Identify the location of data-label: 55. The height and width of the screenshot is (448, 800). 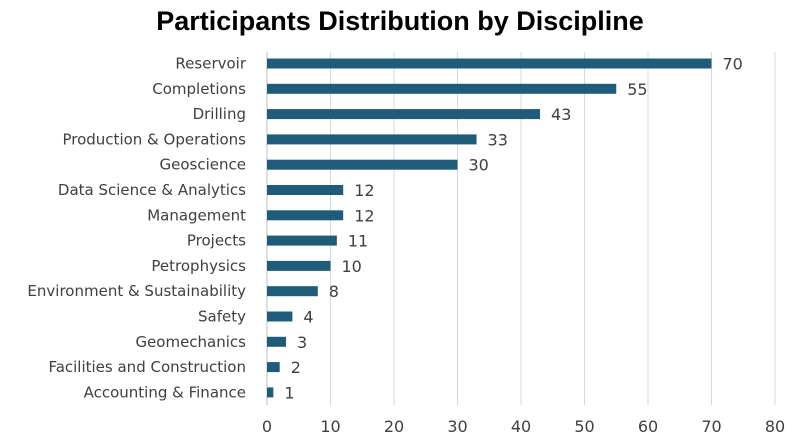
(637, 89).